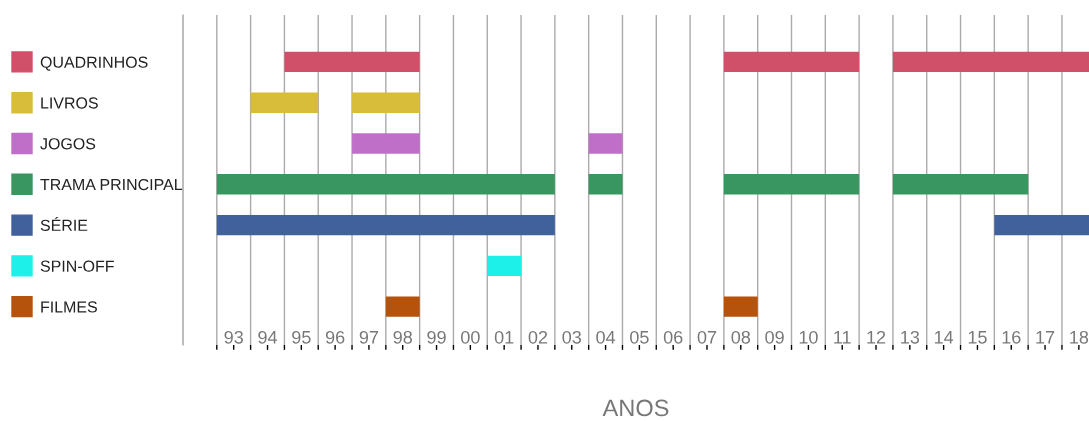 This screenshot has width=1089, height=421. What do you see at coordinates (808, 337) in the screenshot?
I see `x-tick-label: 10` at bounding box center [808, 337].